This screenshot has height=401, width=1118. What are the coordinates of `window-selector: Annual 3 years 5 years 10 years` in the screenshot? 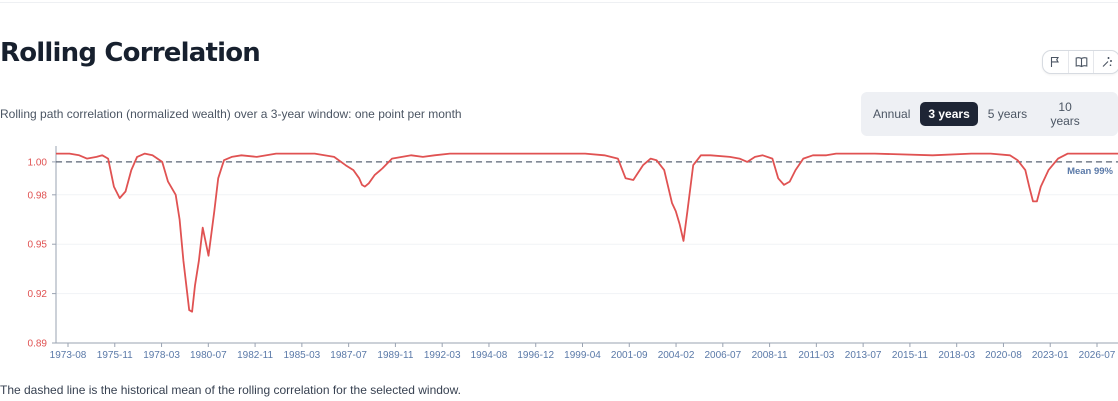 It's located at (989, 114).